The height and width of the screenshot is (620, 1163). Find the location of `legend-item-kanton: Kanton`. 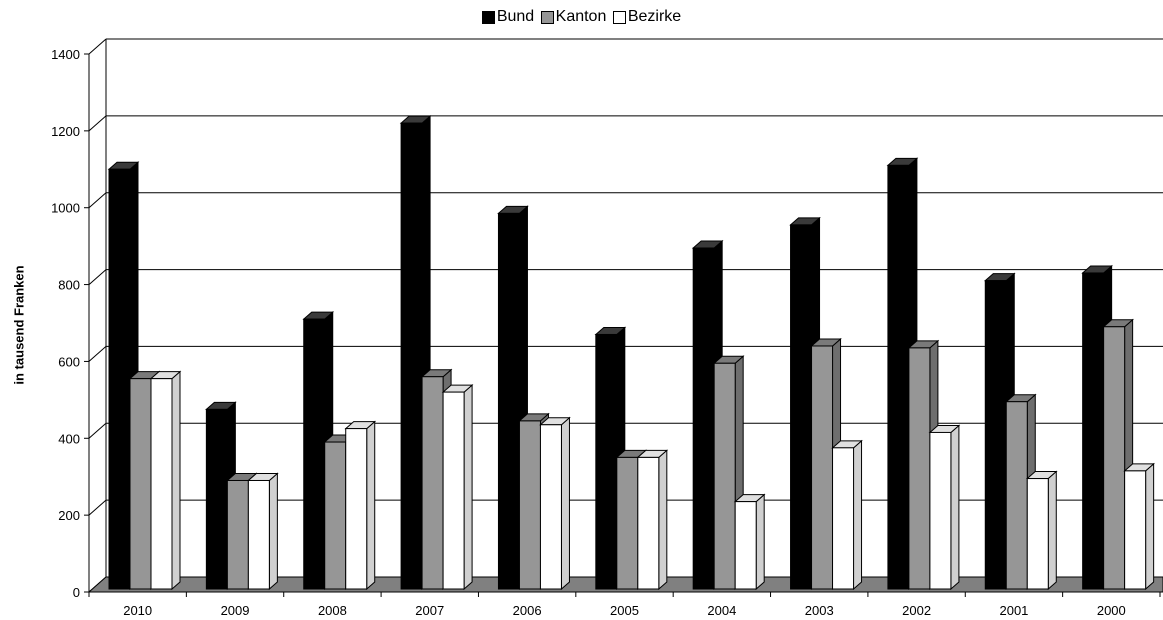

legend-item-kanton: Kanton is located at coordinates (573, 17).